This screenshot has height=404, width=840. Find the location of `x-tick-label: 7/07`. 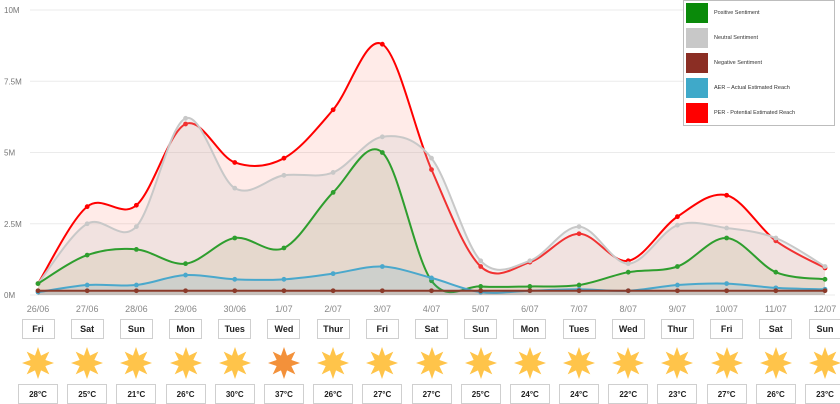

x-tick-label: 7/07 is located at coordinates (579, 309).